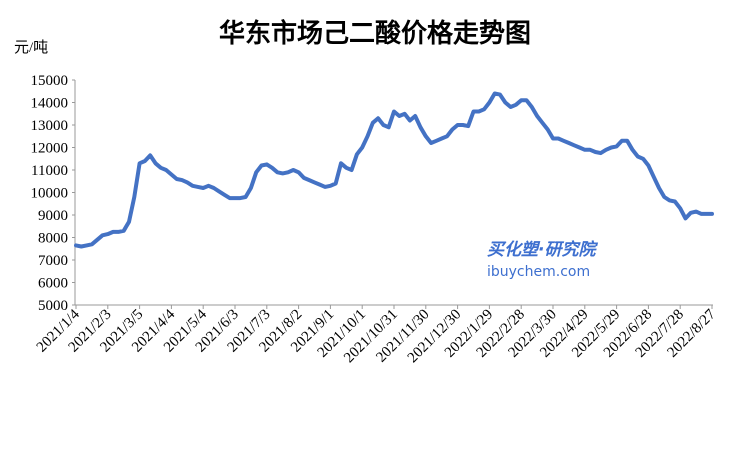  I want to click on y-tick-label: 11000, so click(49, 171).